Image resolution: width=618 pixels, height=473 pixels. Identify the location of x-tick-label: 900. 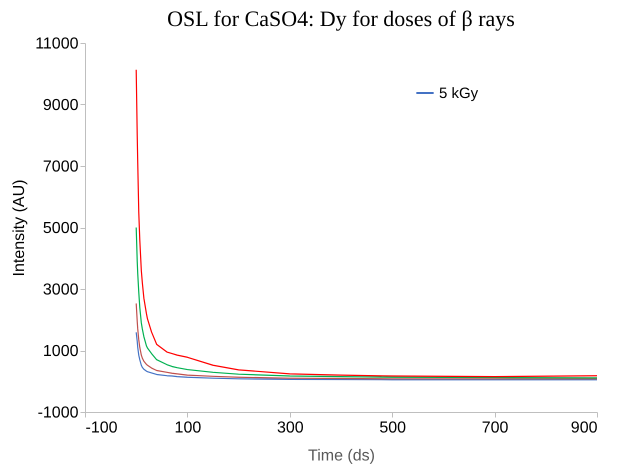
(584, 428).